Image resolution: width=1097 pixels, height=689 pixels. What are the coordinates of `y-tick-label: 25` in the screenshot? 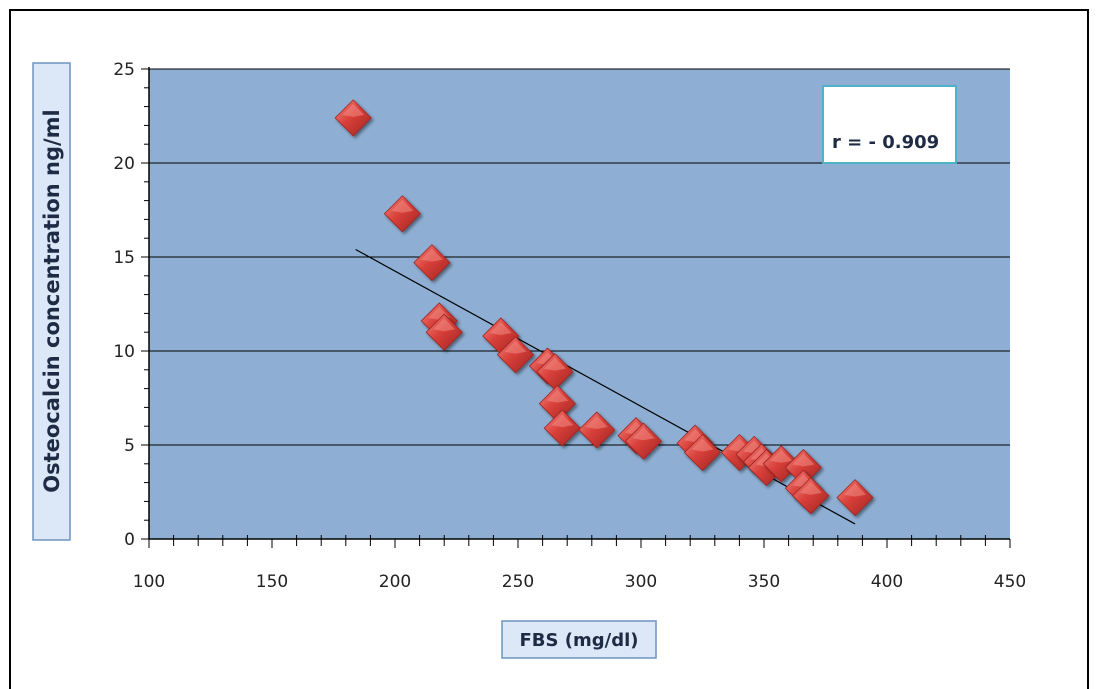 It's located at (124, 70).